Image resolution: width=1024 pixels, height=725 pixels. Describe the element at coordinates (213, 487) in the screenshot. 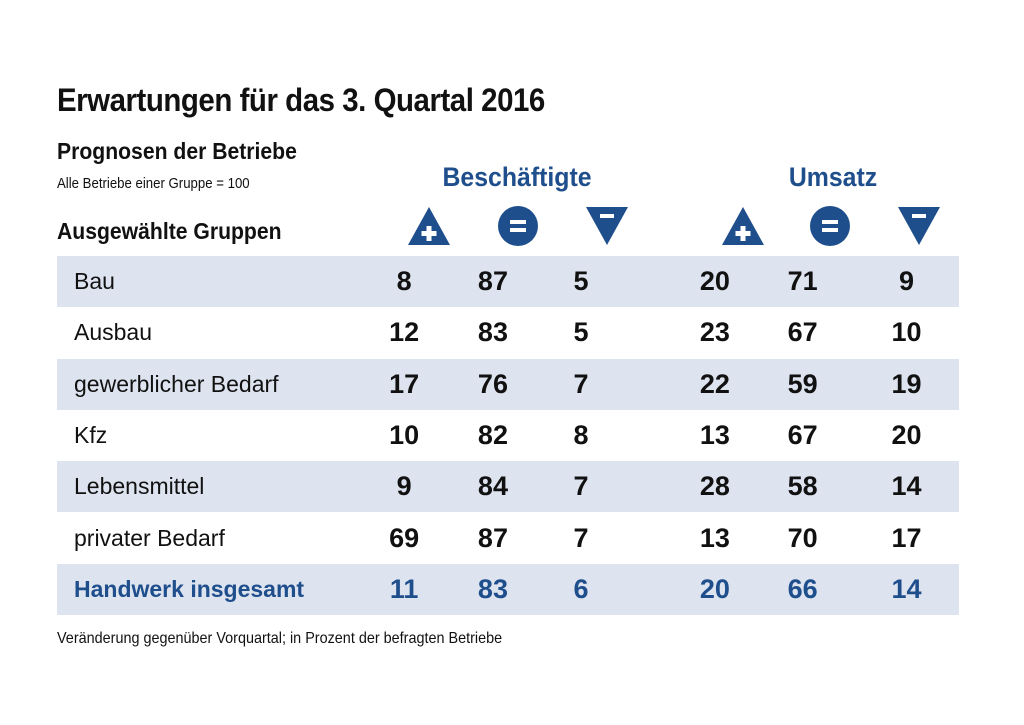

I see `row-label: Lebensmittel` at that location.